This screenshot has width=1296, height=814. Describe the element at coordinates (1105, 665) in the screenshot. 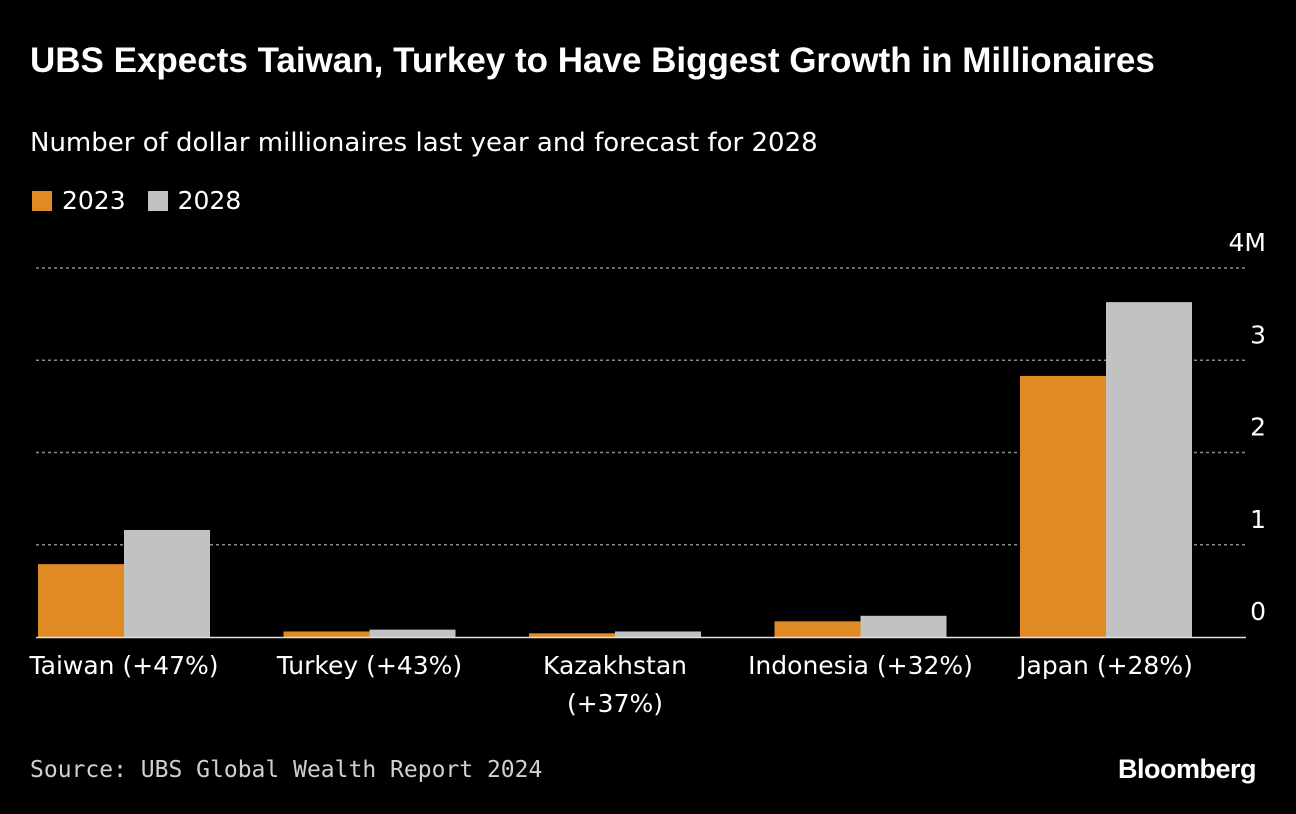

I see `x-tick-label: Japan (+28%)` at that location.